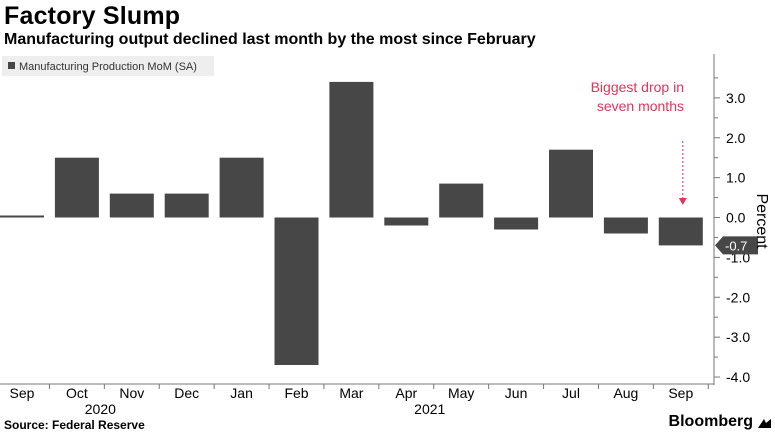  What do you see at coordinates (736, 218) in the screenshot?
I see `y-tick-label: 0.0` at bounding box center [736, 218].